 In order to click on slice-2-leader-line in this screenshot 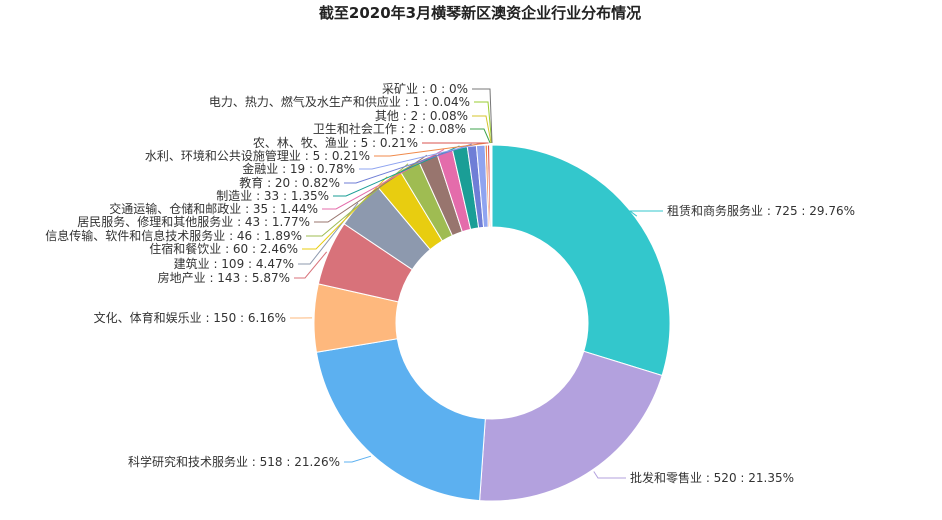, I will do `click(358, 459)`.